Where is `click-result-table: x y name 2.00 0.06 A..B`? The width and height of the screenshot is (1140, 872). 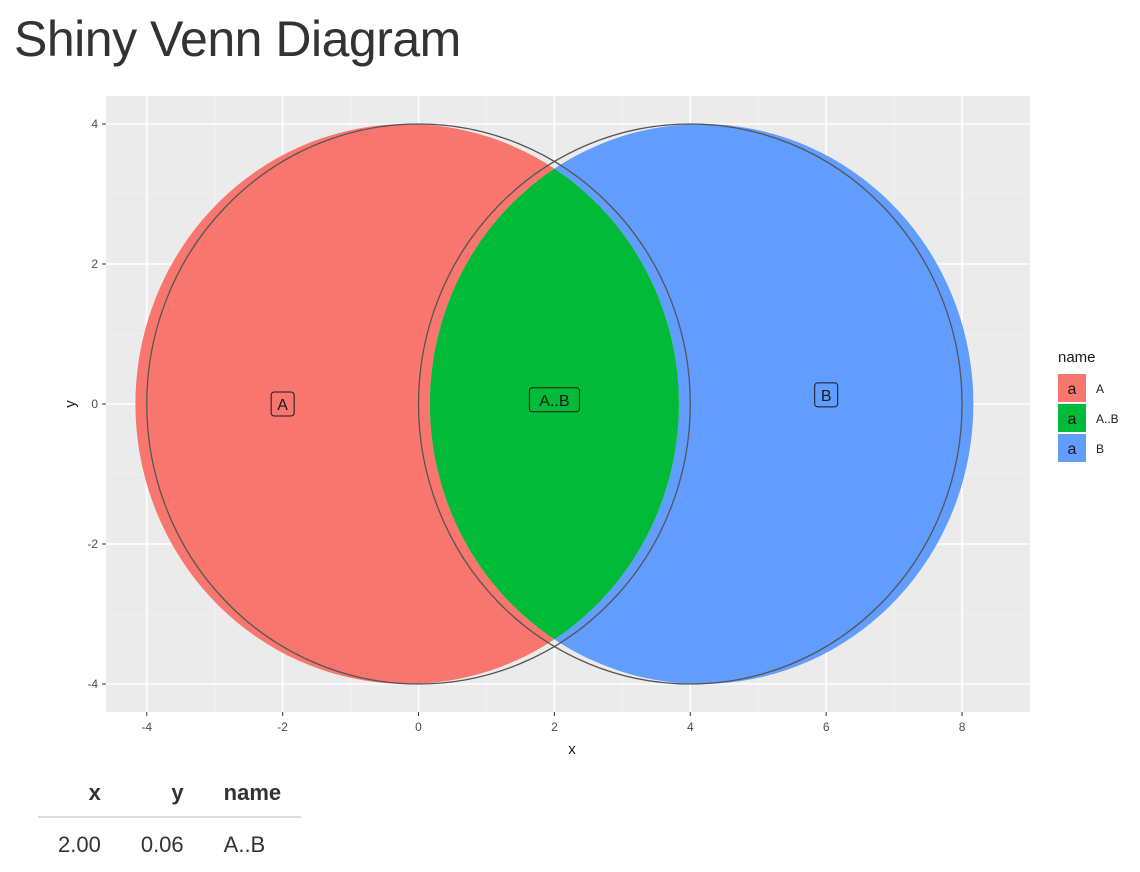 click-result-table: x y name 2.00 0.06 A..B is located at coordinates (170, 819).